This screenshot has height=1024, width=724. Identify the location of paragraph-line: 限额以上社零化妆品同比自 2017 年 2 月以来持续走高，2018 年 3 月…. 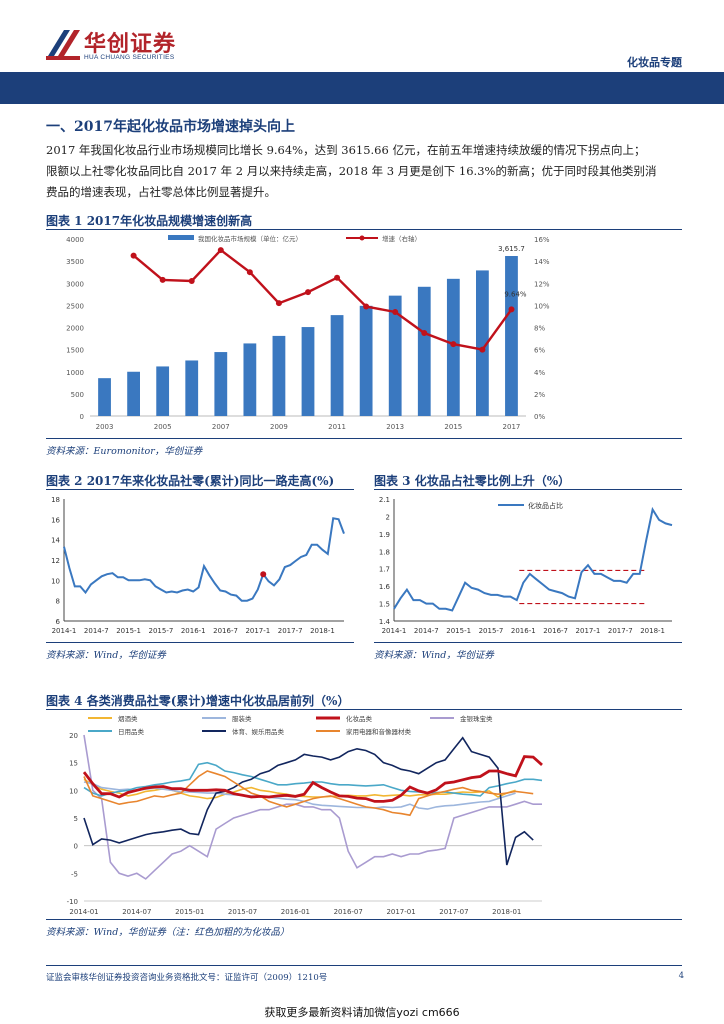
(351, 171).